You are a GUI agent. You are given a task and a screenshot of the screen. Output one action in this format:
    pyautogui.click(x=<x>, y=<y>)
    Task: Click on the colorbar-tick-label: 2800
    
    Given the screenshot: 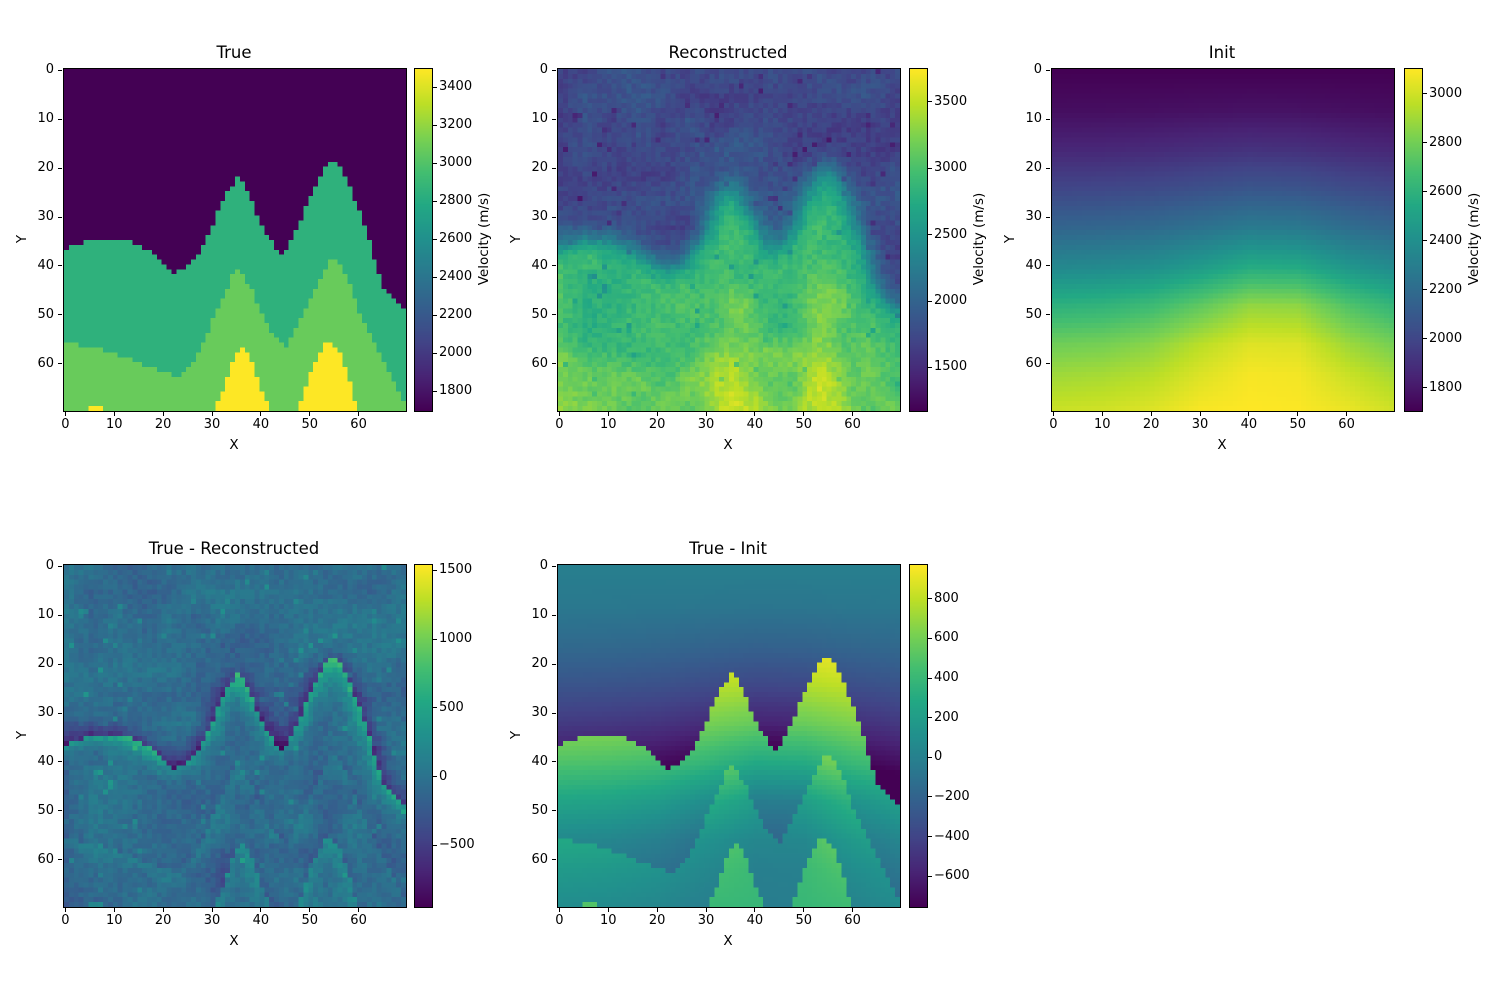 What is the action you would take?
    pyautogui.click(x=1446, y=142)
    